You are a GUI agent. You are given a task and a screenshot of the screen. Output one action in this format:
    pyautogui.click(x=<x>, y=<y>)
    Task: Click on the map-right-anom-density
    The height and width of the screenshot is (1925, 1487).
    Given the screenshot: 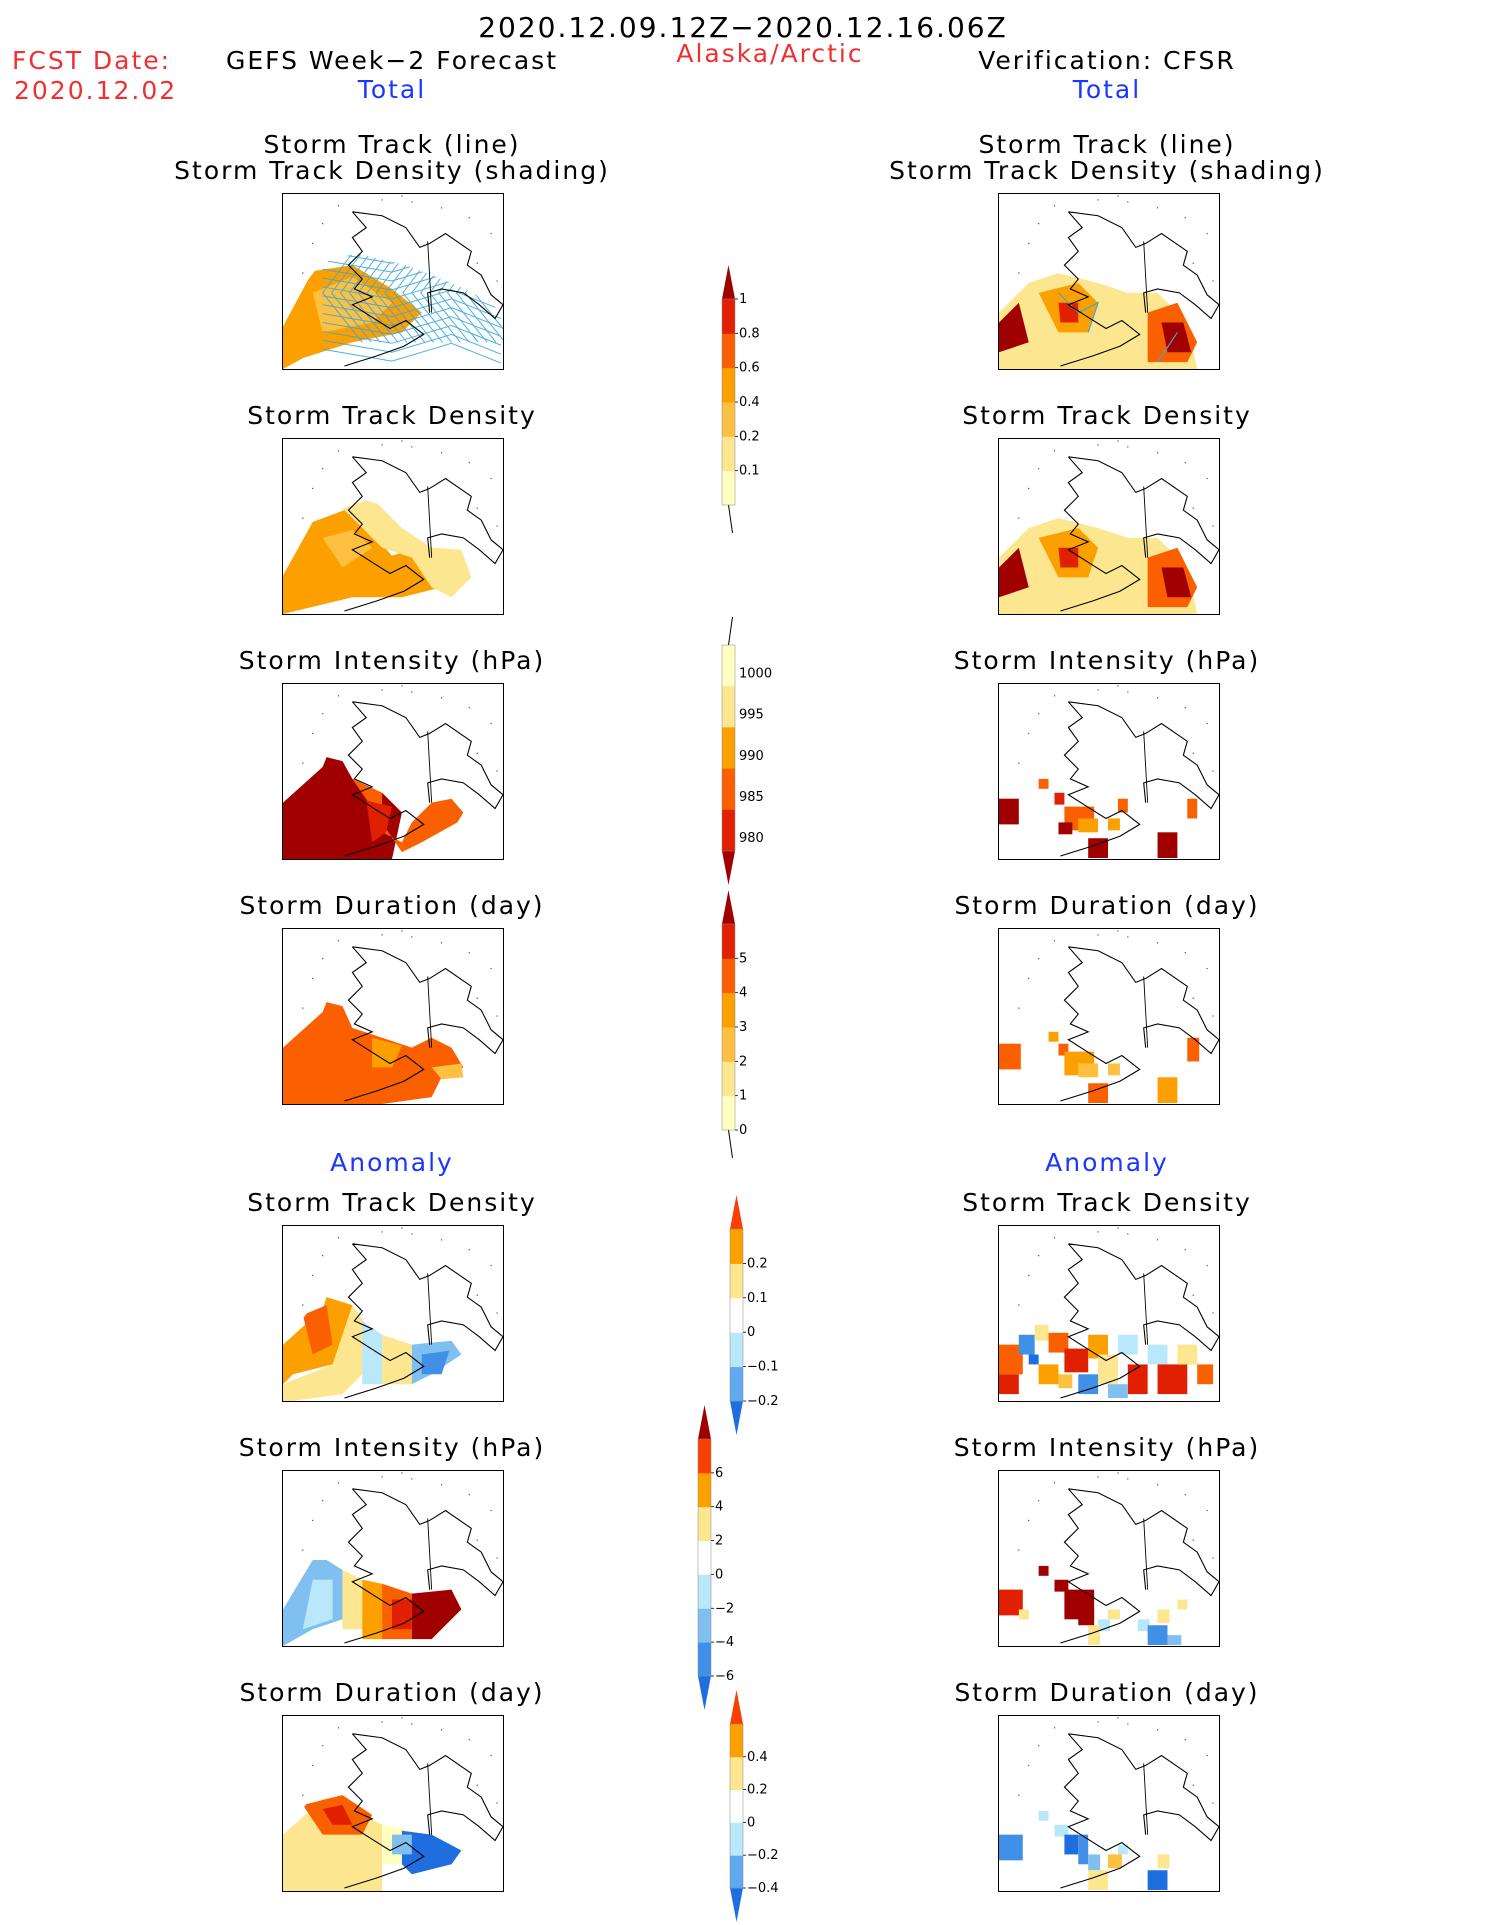 What is the action you would take?
    pyautogui.click(x=1109, y=1313)
    